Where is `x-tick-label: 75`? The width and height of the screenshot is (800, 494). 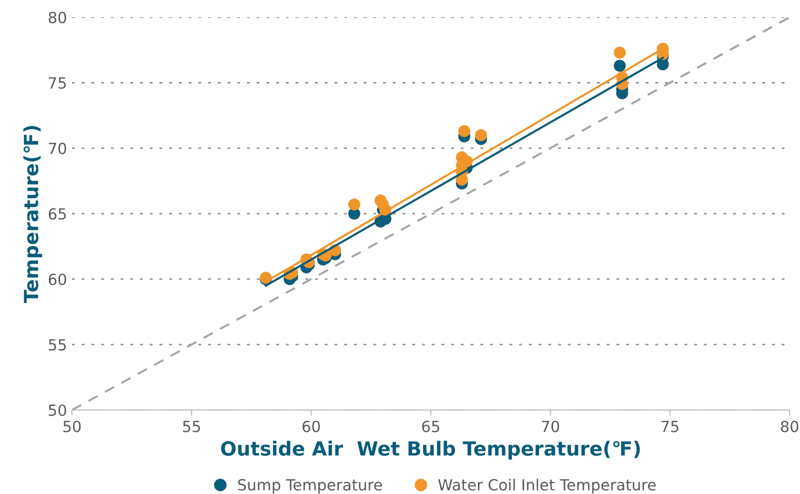
x-tick-label: 75 is located at coordinates (670, 426).